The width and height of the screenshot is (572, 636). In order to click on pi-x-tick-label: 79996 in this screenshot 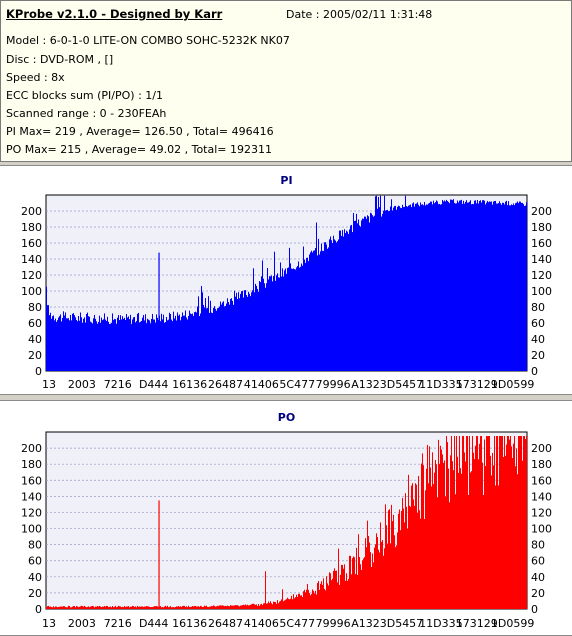, I will do `click(333, 384)`.